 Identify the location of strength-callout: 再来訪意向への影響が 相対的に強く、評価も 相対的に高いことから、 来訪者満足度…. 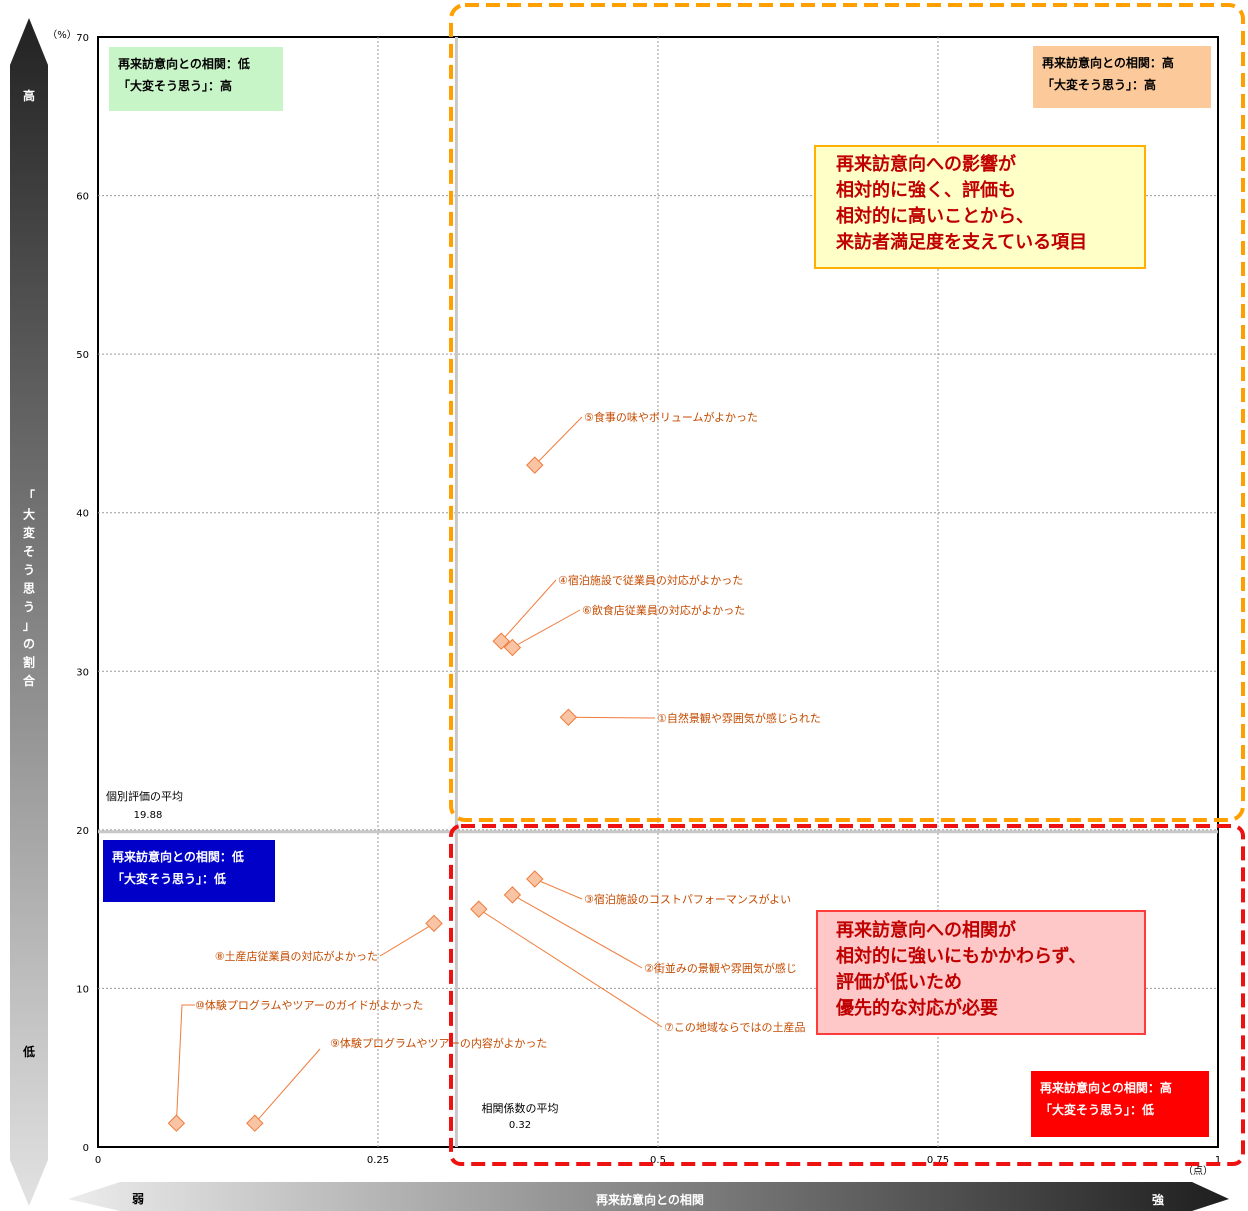
(980, 207).